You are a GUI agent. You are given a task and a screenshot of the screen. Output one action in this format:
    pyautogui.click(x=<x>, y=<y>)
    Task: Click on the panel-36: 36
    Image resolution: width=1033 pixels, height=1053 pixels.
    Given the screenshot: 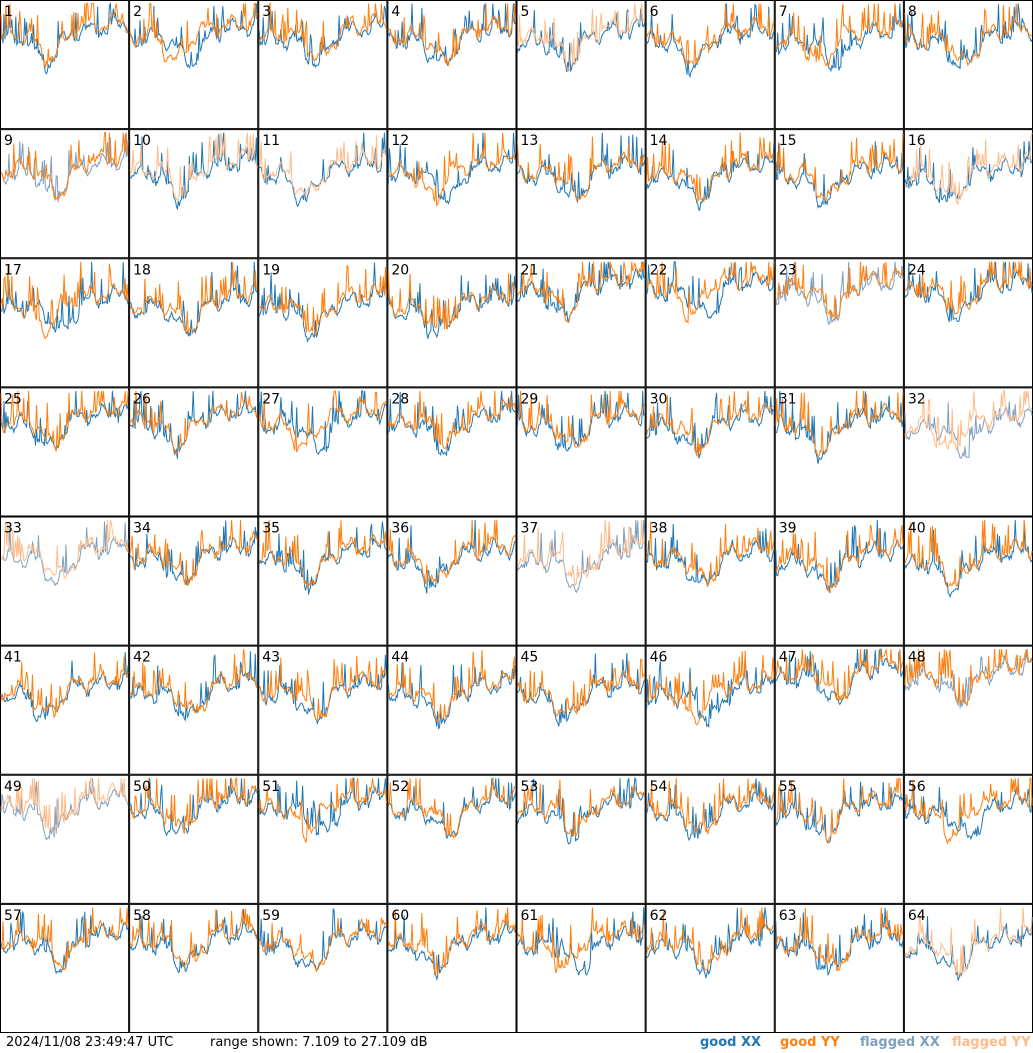 What is the action you would take?
    pyautogui.click(x=452, y=581)
    